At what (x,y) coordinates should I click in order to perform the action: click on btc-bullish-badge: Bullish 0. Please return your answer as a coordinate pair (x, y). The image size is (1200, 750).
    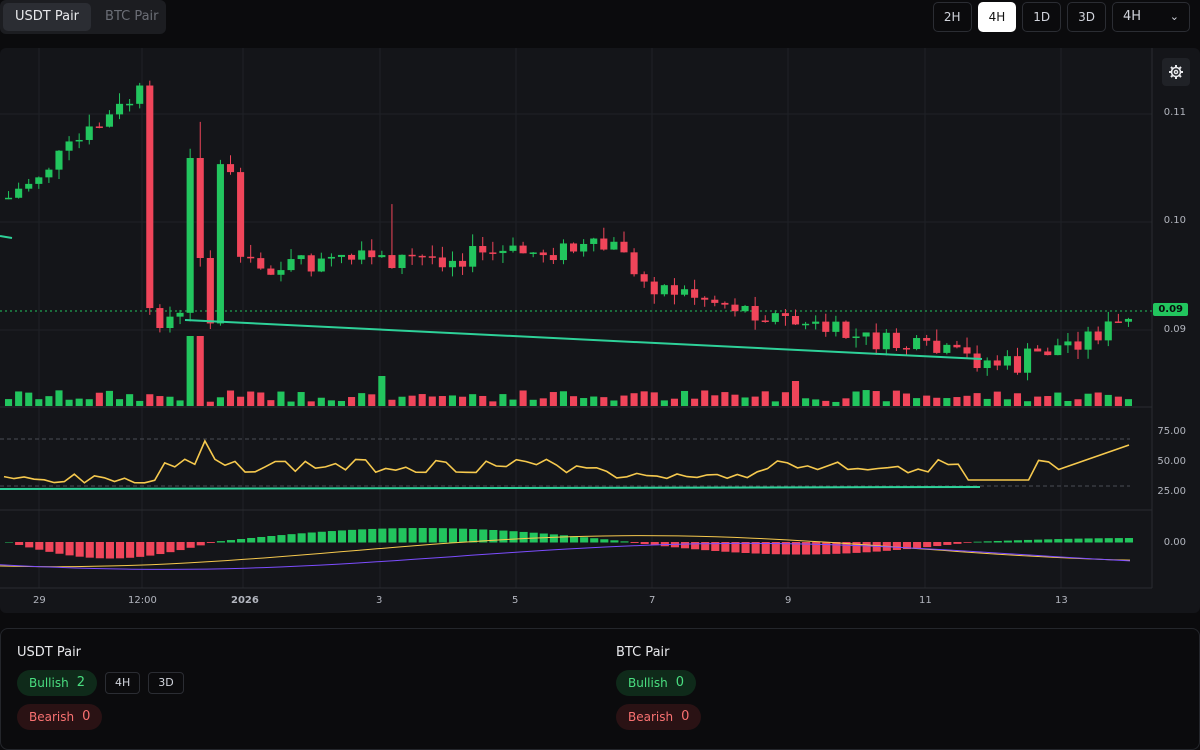
    Looking at the image, I should click on (656, 683).